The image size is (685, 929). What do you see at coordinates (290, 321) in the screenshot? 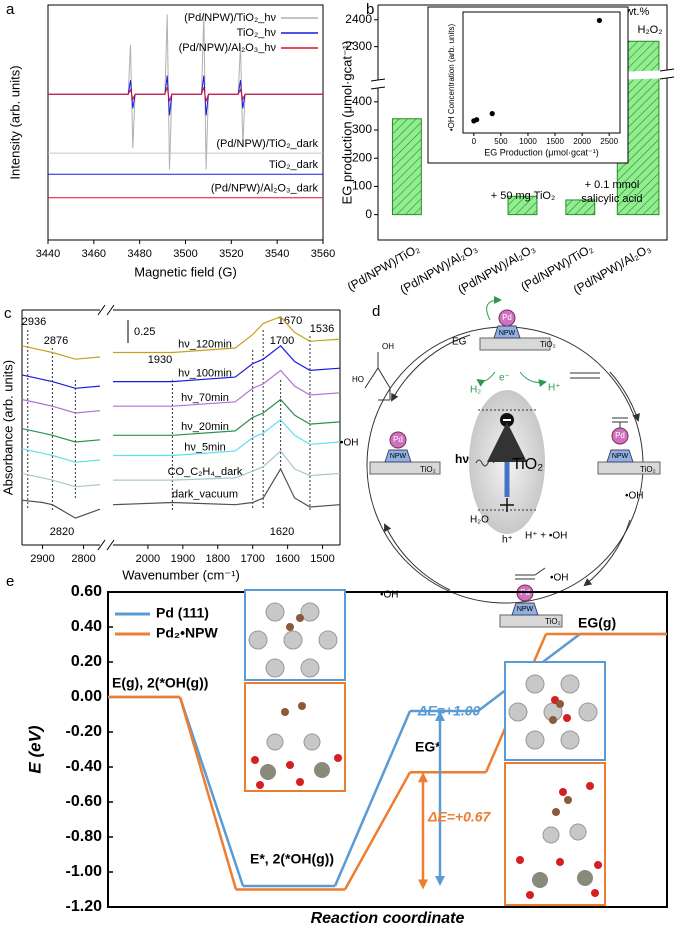
I see `marker-label: 1670` at bounding box center [290, 321].